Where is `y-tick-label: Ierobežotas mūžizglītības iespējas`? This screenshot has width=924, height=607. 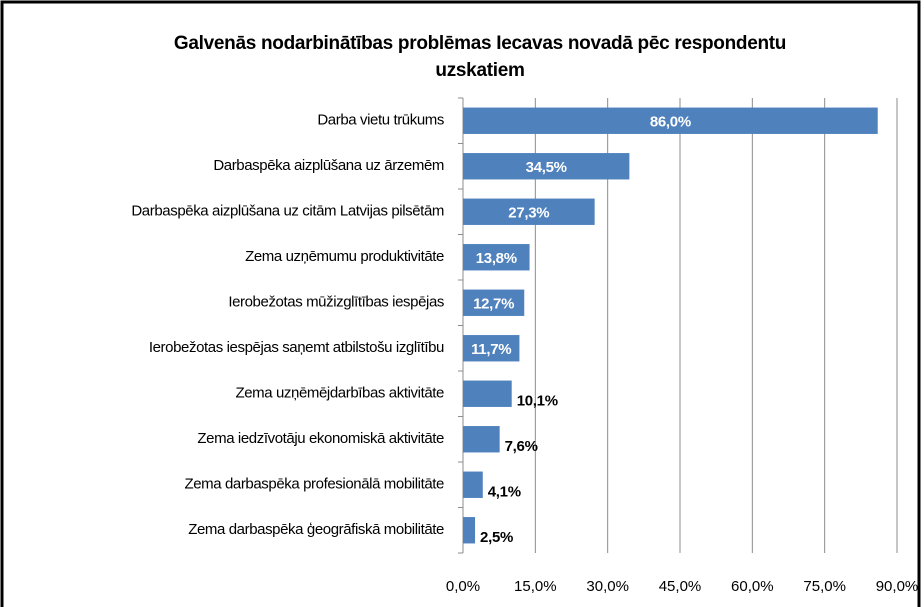 y-tick-label: Ierobežotas mūžizglītības iespējas is located at coordinates (336, 302).